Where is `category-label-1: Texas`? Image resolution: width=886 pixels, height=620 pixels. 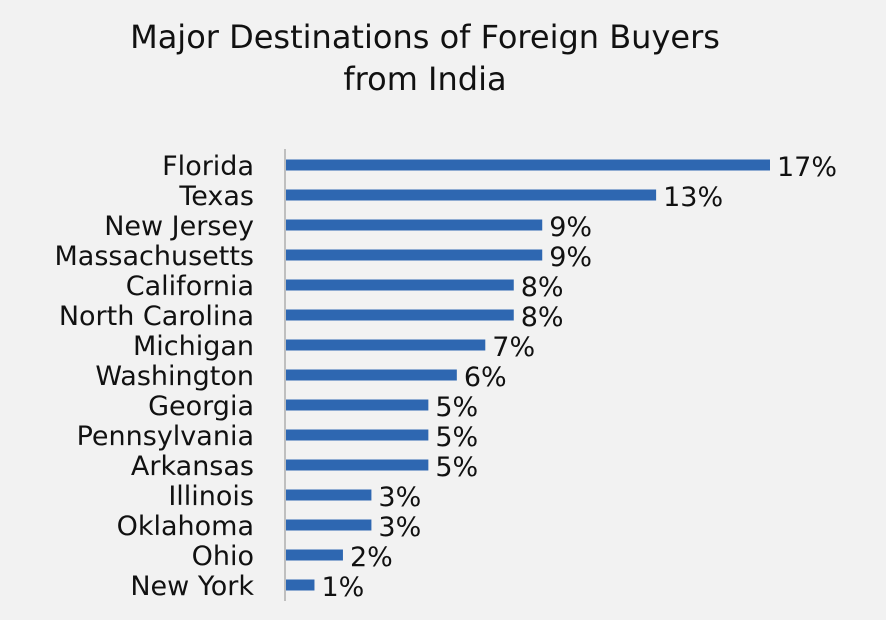 category-label-1: Texas is located at coordinates (216, 196).